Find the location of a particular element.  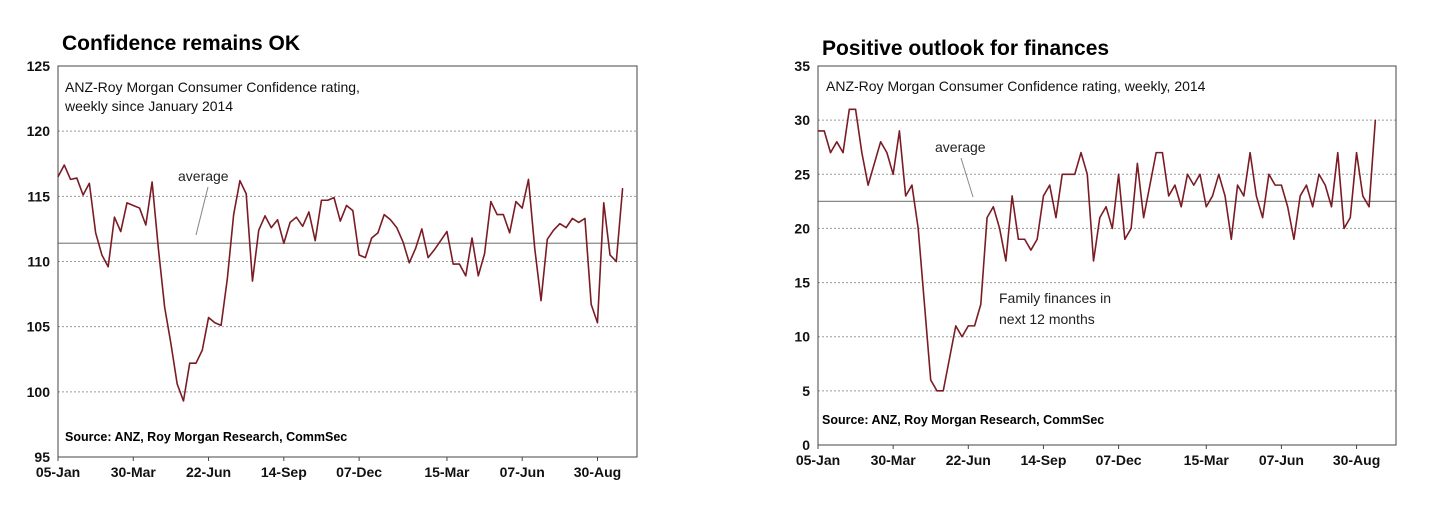

y-tick-label: 125 is located at coordinates (39, 66).